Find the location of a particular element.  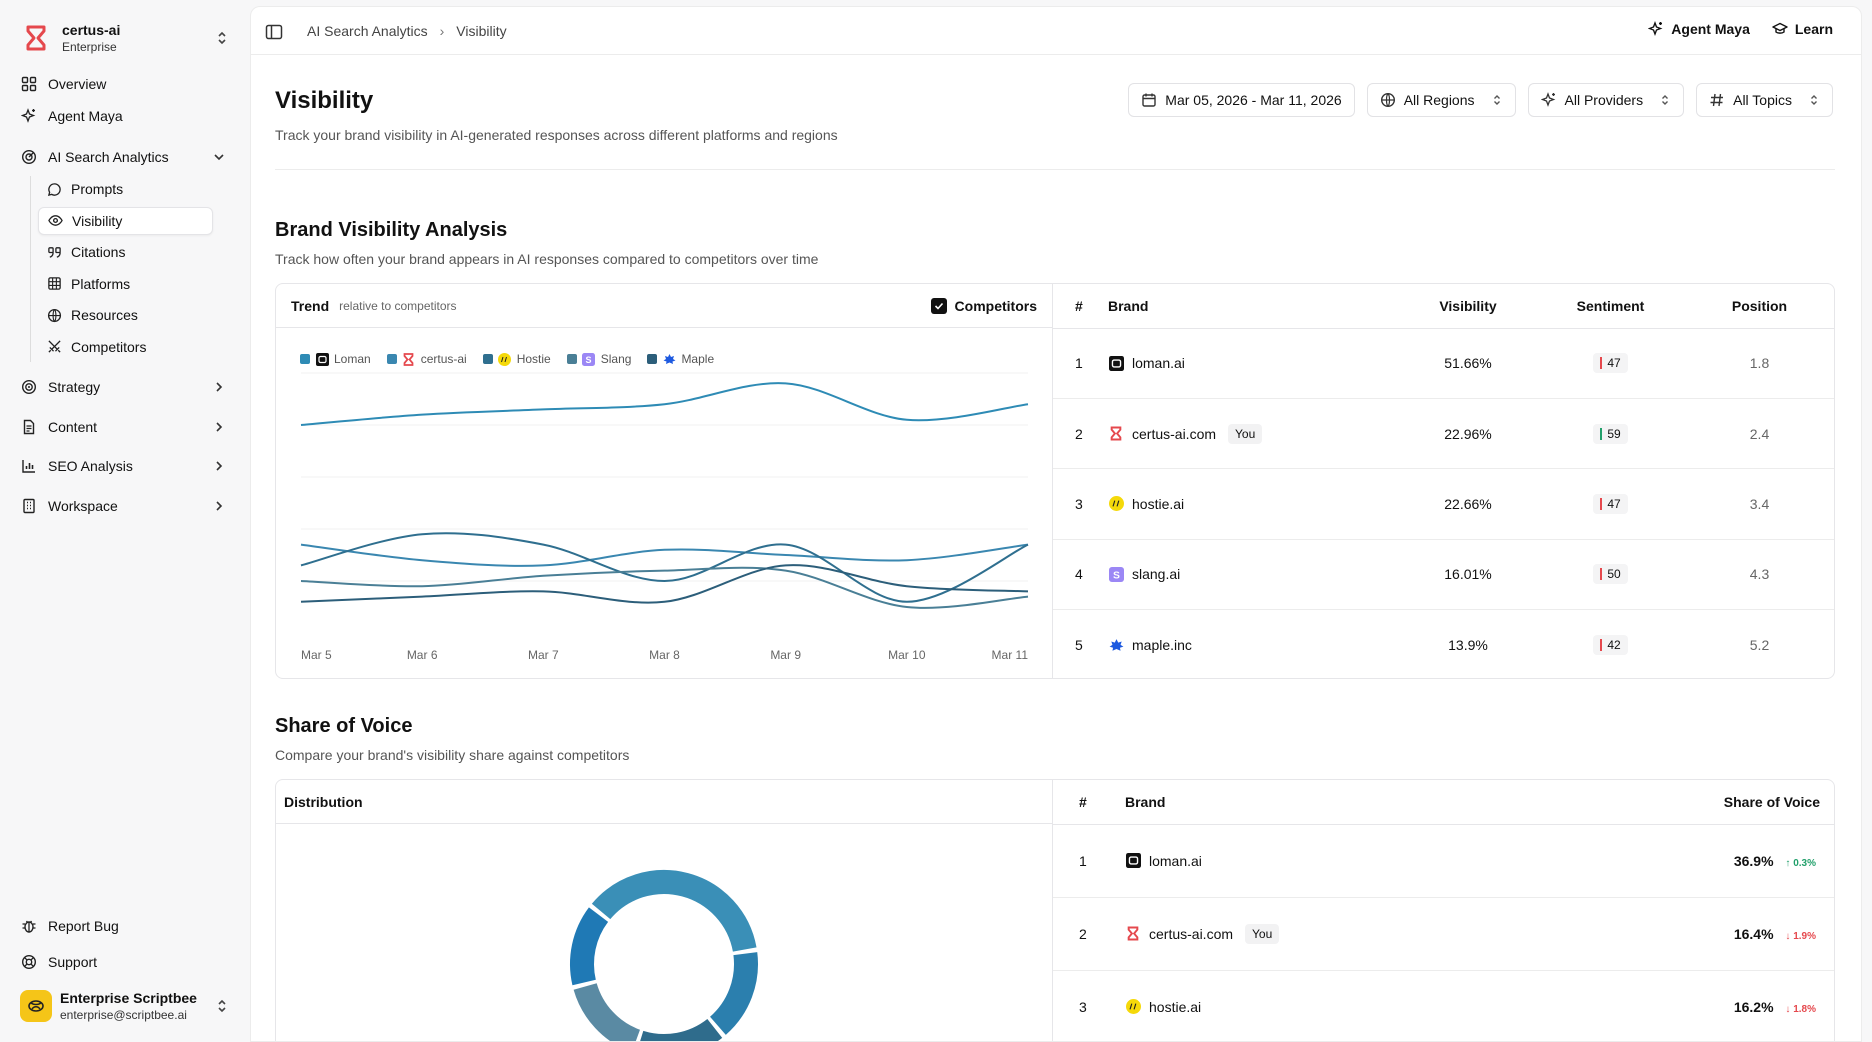

col-sentiment: Sentiment is located at coordinates (1610, 306).